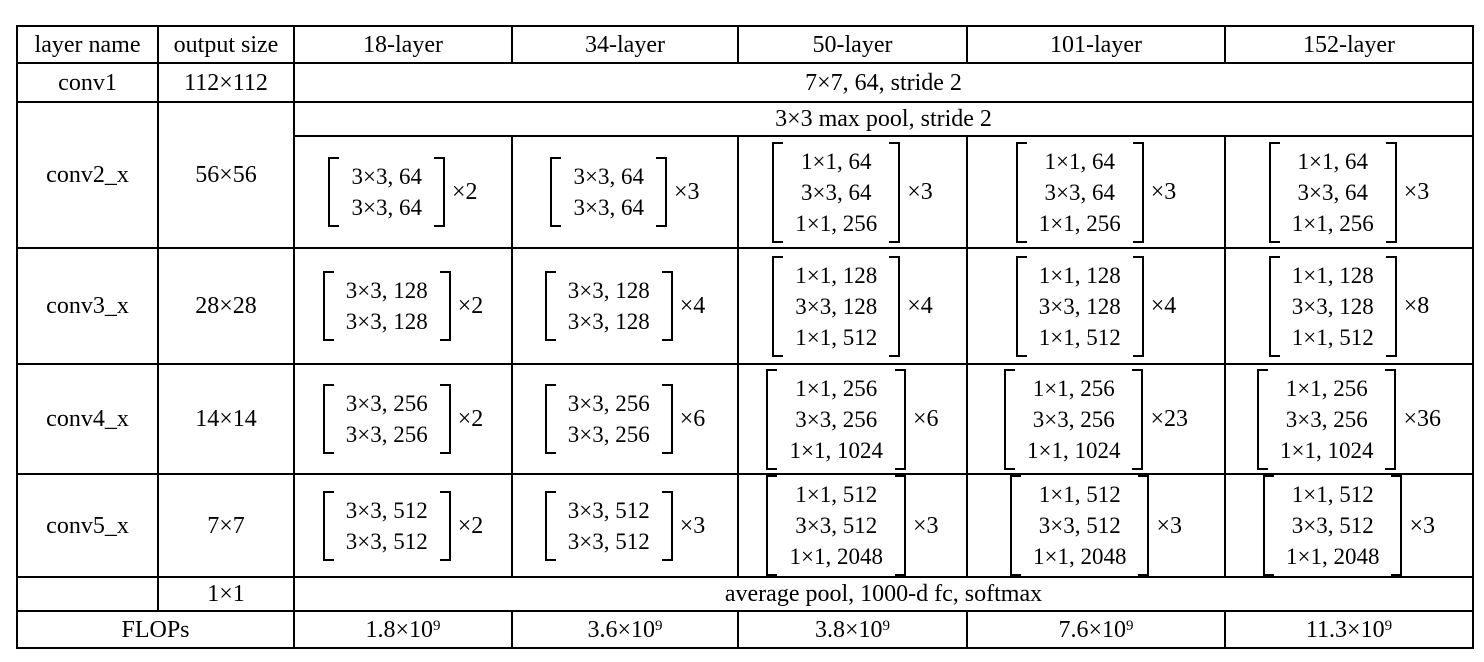  I want to click on conv4-output-size: 14×14, so click(226, 419).